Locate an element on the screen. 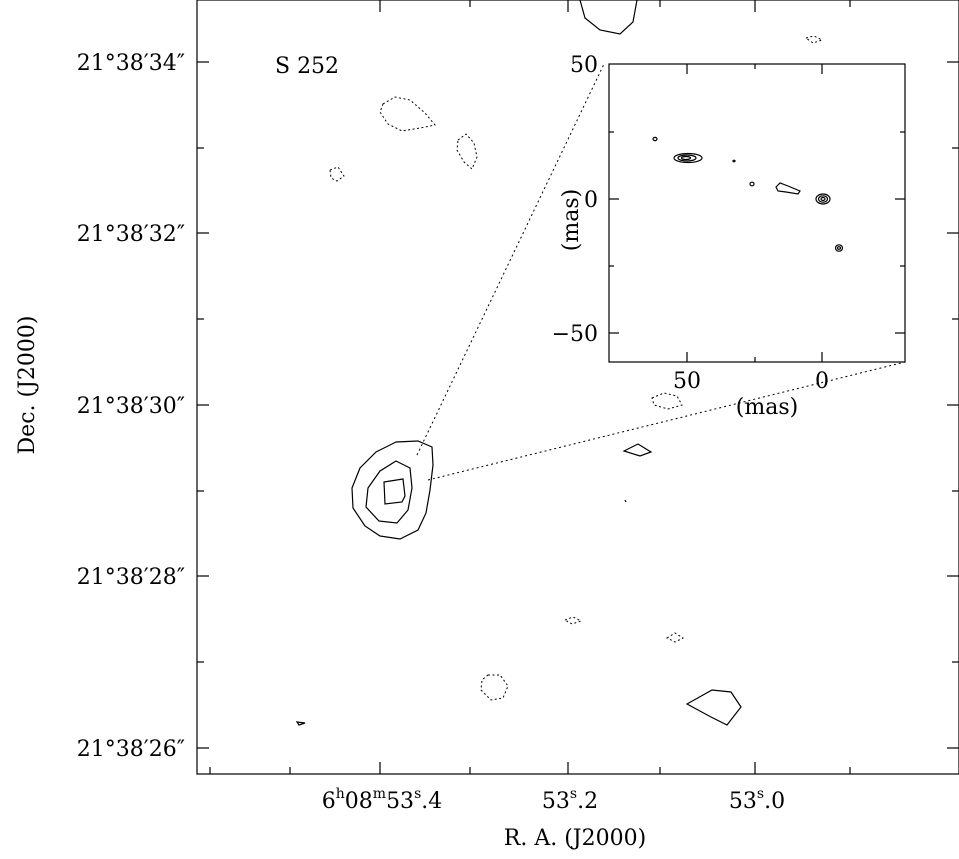  contour-top-edge is located at coordinates (608, 17).